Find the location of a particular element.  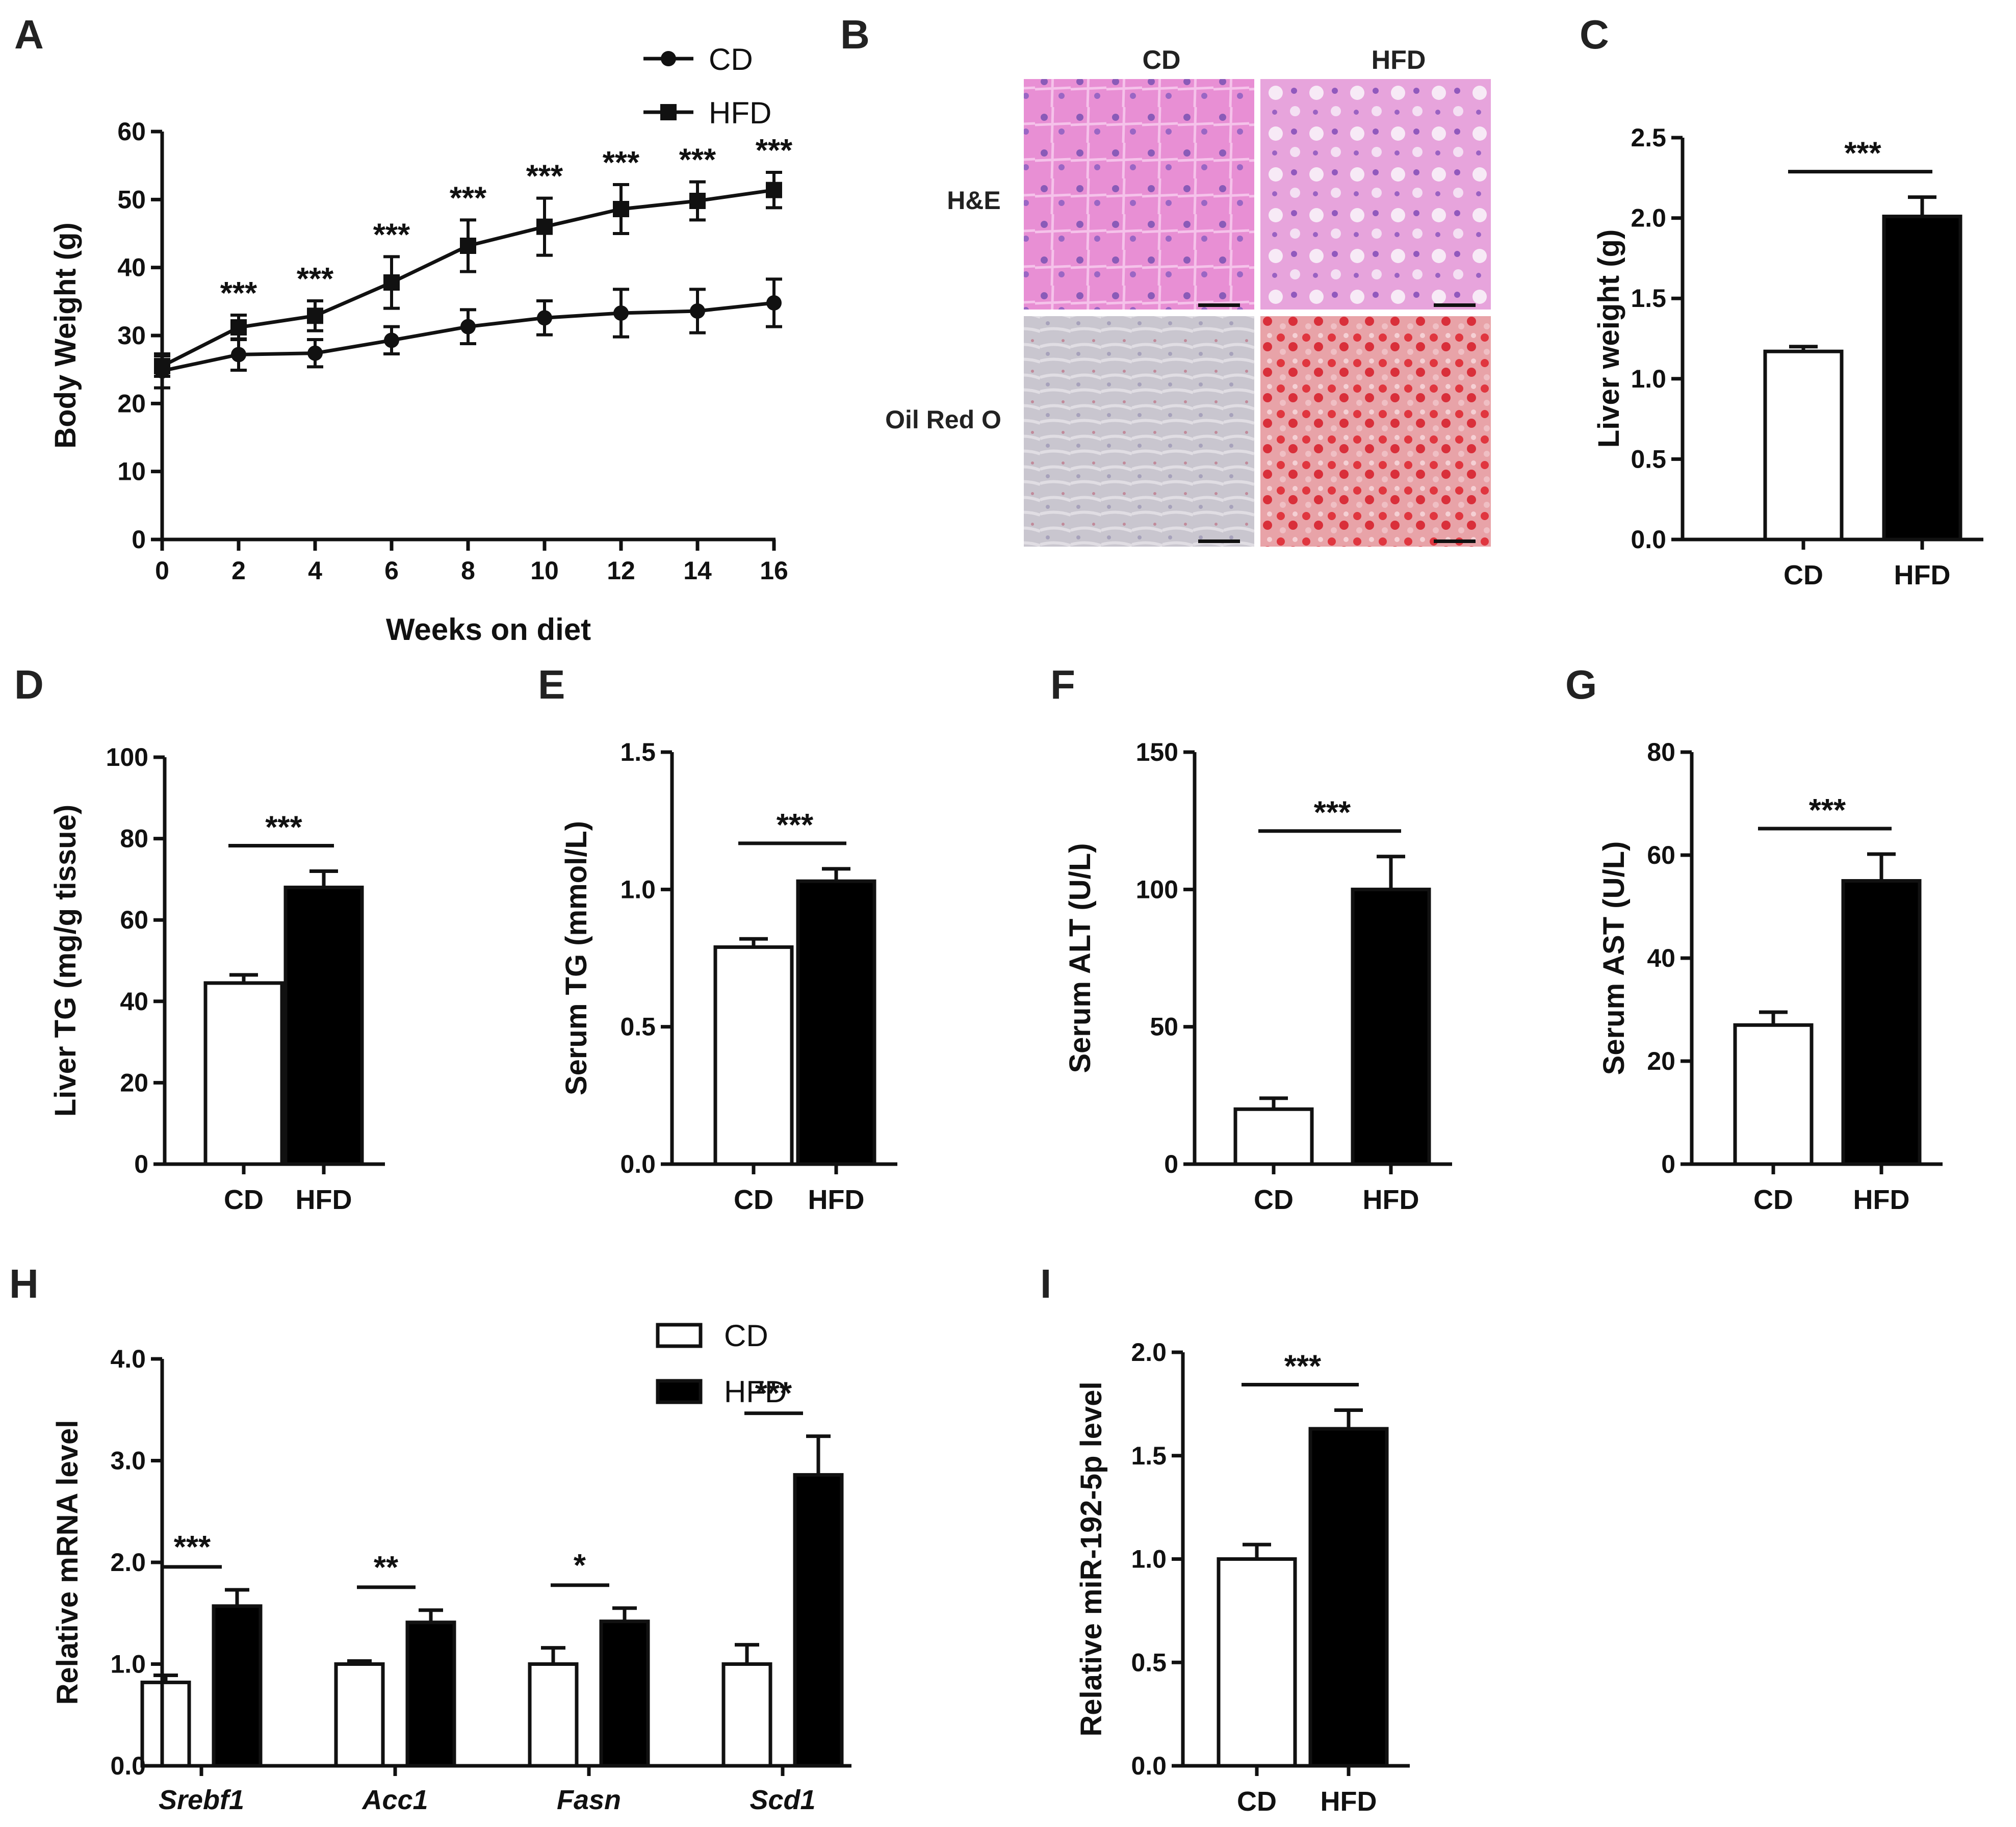

y-axis-title: Serum TG (mmol/L) is located at coordinates (576, 958).